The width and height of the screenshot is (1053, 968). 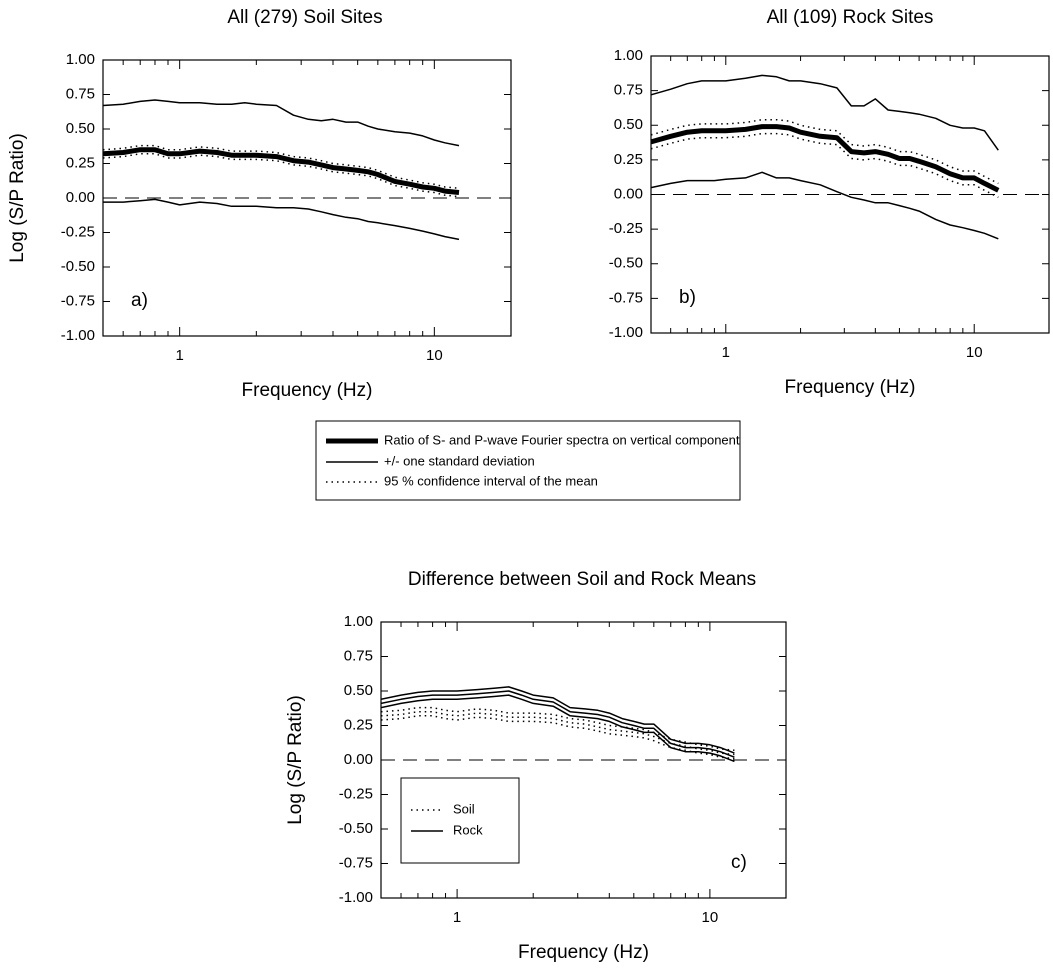 What do you see at coordinates (582, 579) in the screenshot?
I see `chart-title: Difference between Soil and Rock Means` at bounding box center [582, 579].